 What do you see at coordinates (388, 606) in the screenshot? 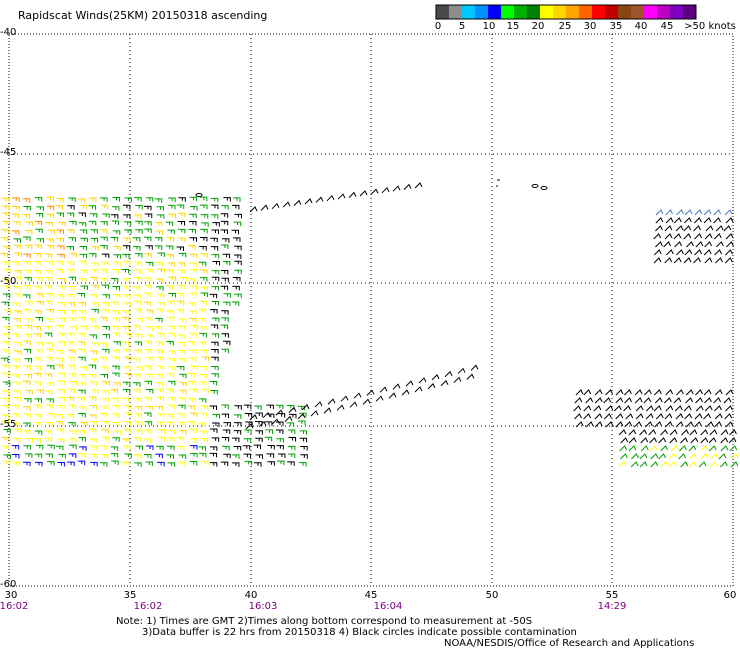
I see `time-label: 16:04` at bounding box center [388, 606].